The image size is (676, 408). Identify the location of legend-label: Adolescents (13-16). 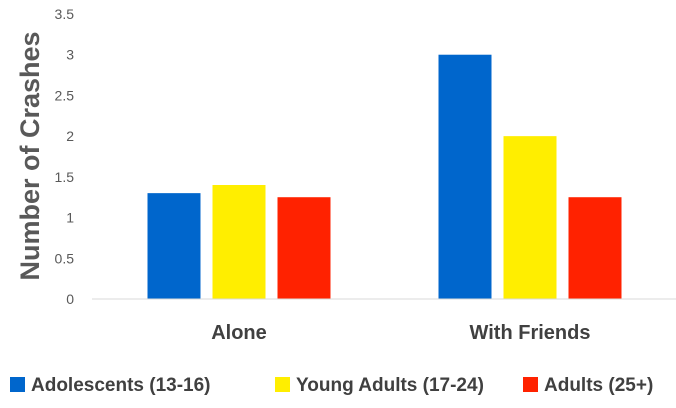
(121, 385).